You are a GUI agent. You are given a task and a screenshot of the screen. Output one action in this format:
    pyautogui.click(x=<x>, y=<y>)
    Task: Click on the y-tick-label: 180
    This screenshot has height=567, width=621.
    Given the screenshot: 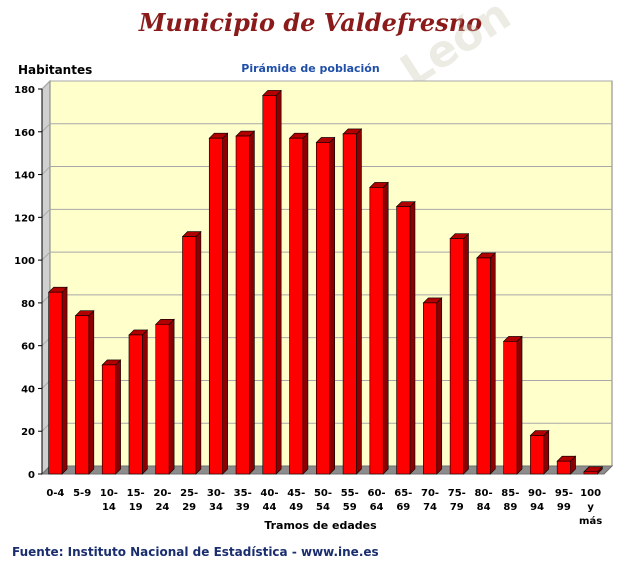 What is the action you would take?
    pyautogui.click(x=24, y=90)
    